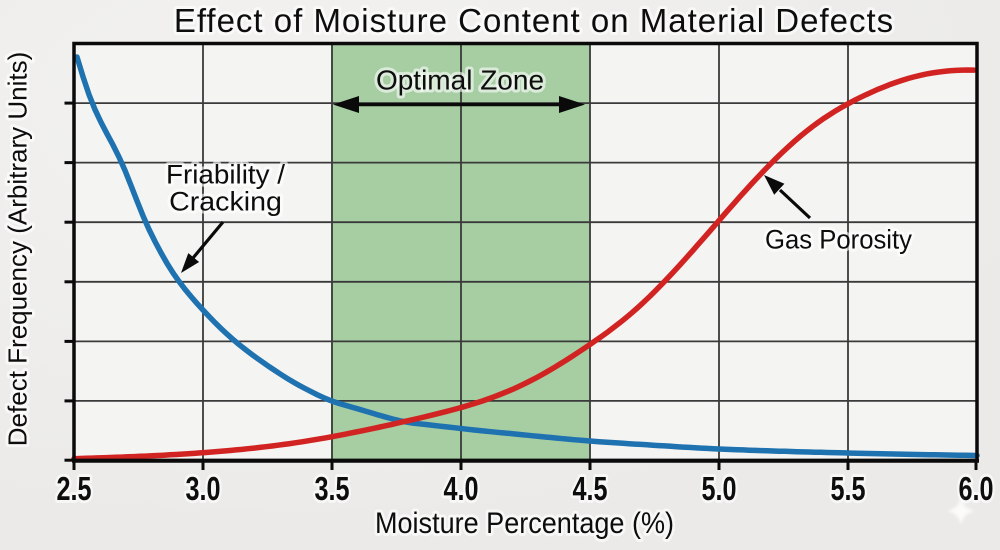  I want to click on svg-text: Gas Porosity, so click(838, 240).